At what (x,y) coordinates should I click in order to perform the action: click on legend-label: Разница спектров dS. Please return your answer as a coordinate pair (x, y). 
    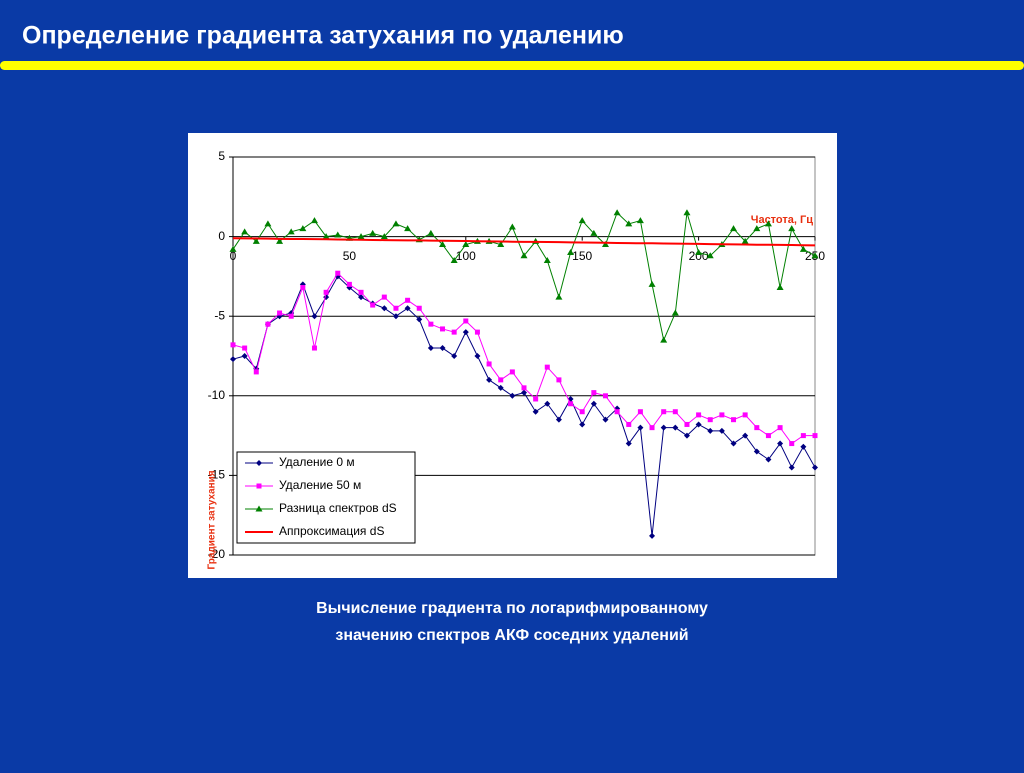
    Looking at the image, I should click on (338, 508).